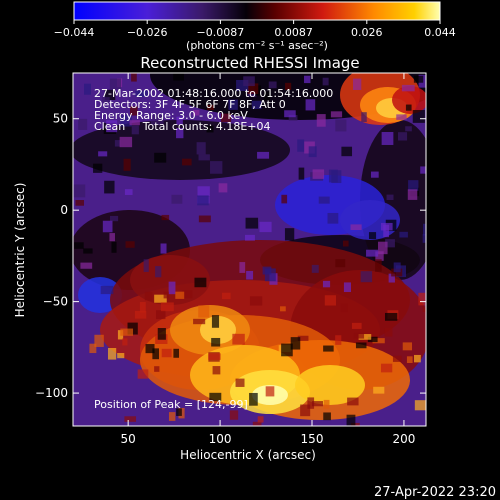 The width and height of the screenshot is (500, 500). Describe the element at coordinates (74, 32) in the screenshot. I see `colorbar-tick-label: −0.044` at that location.